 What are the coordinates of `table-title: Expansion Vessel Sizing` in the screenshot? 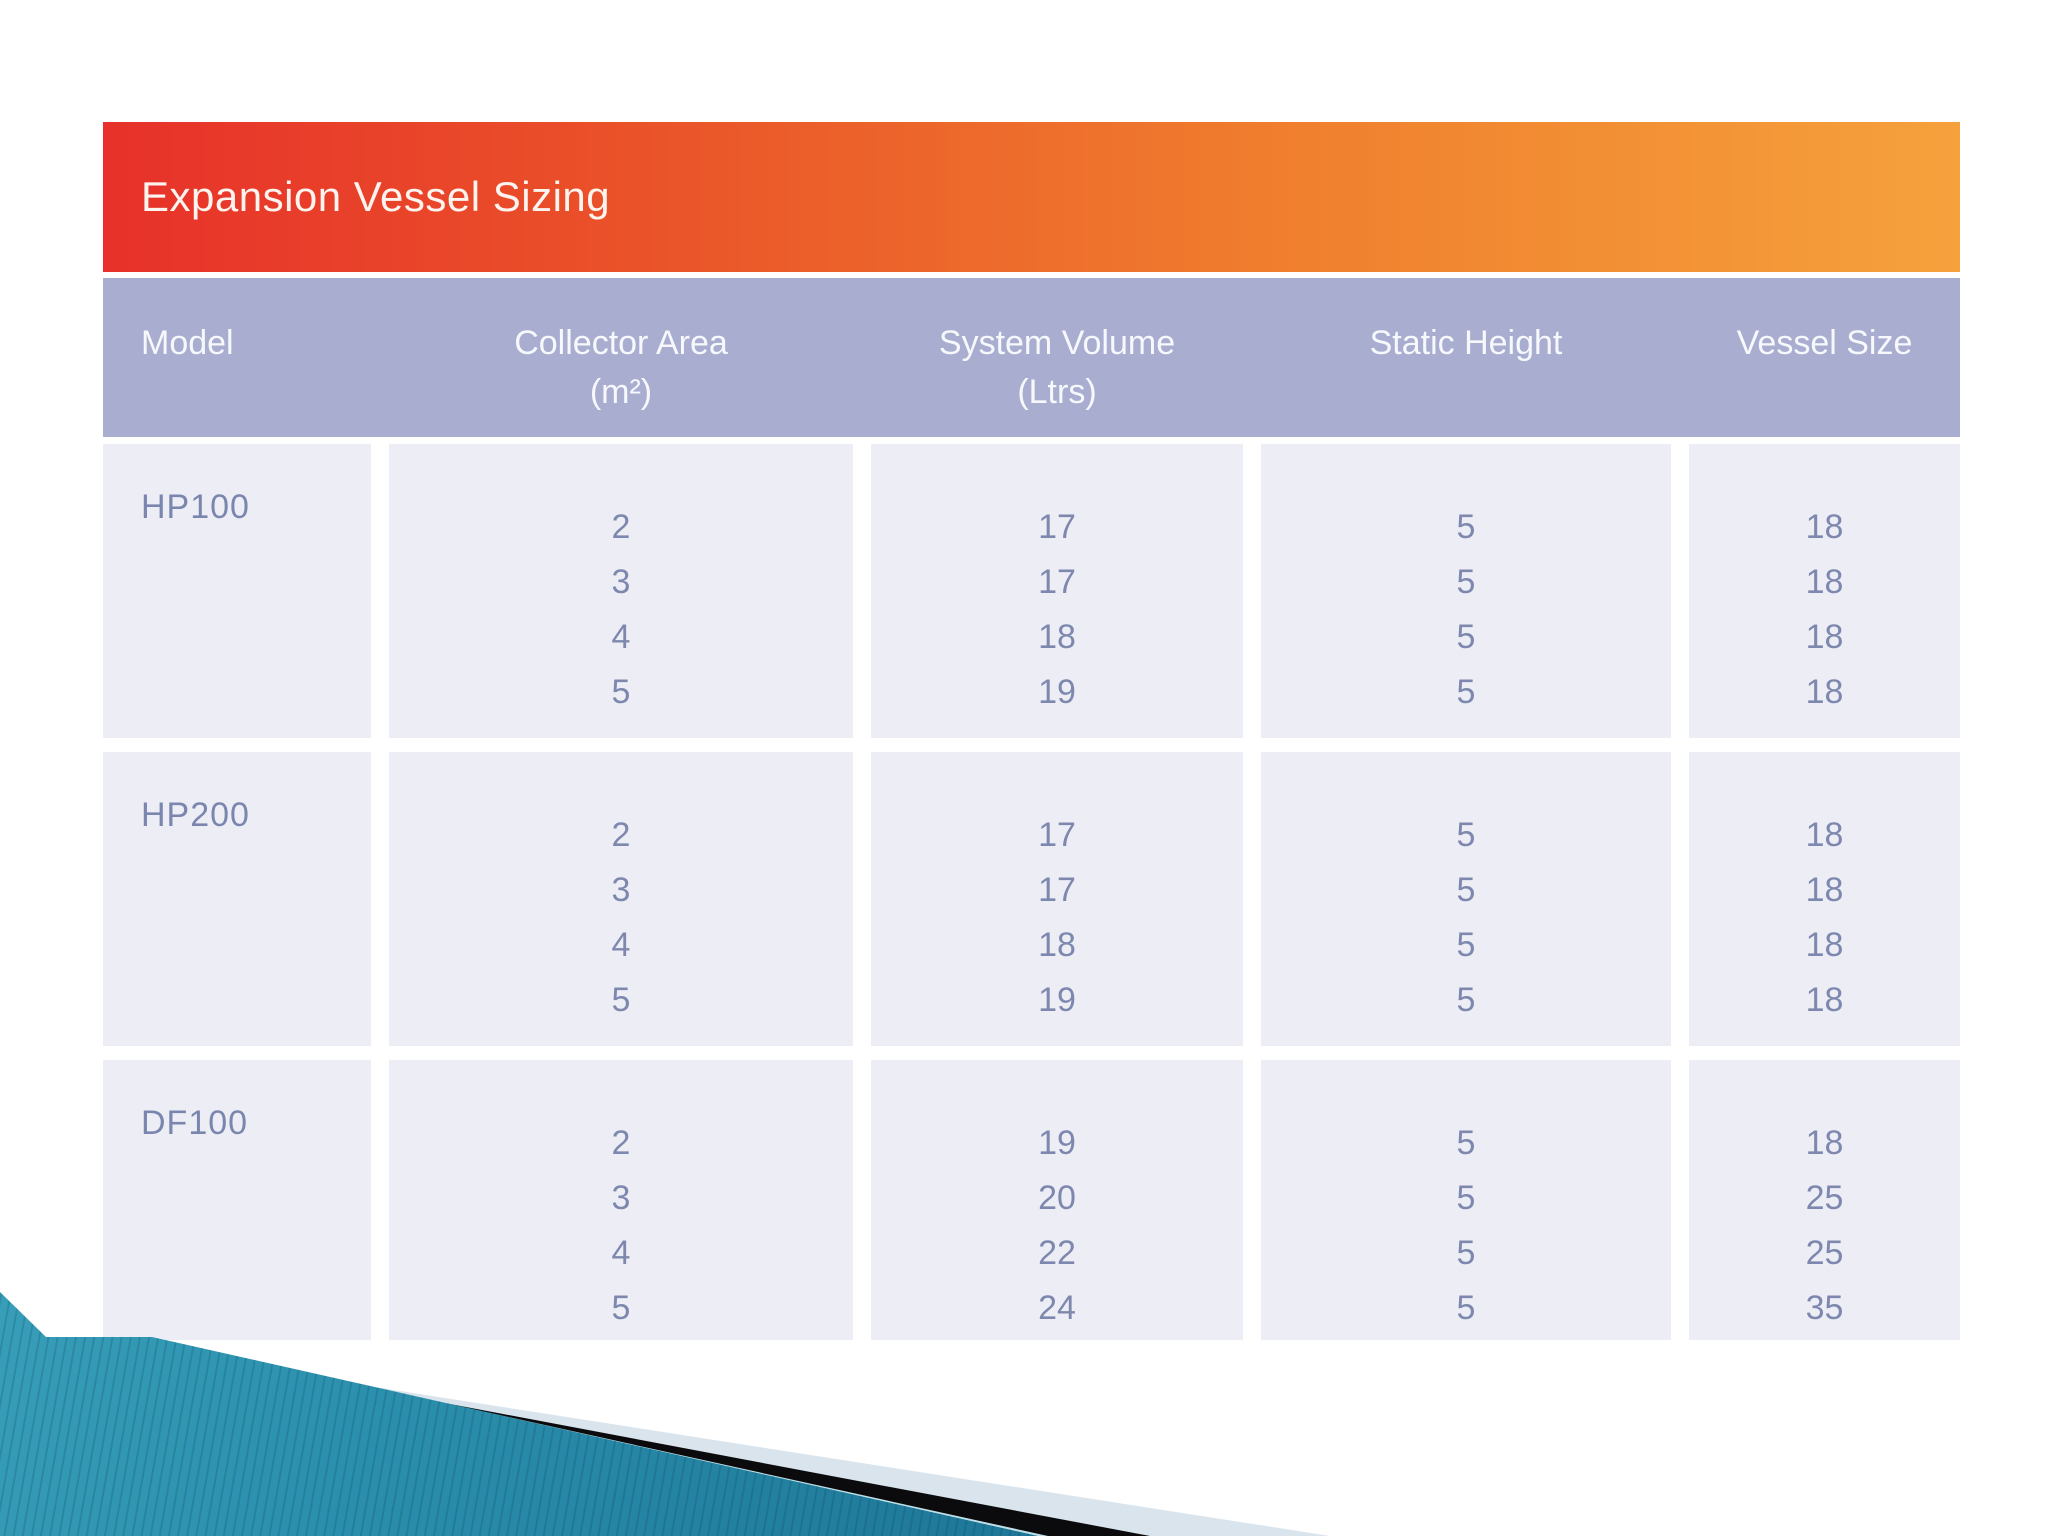 It's located at (376, 196).